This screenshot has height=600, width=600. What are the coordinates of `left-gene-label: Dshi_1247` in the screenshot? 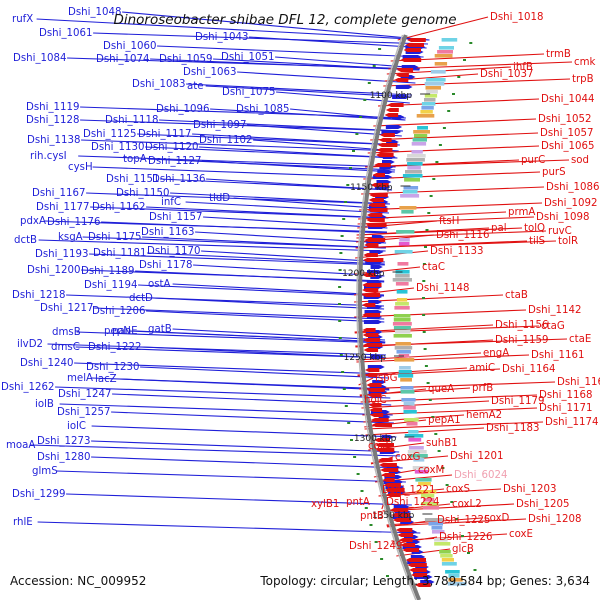 It's located at (84, 394).